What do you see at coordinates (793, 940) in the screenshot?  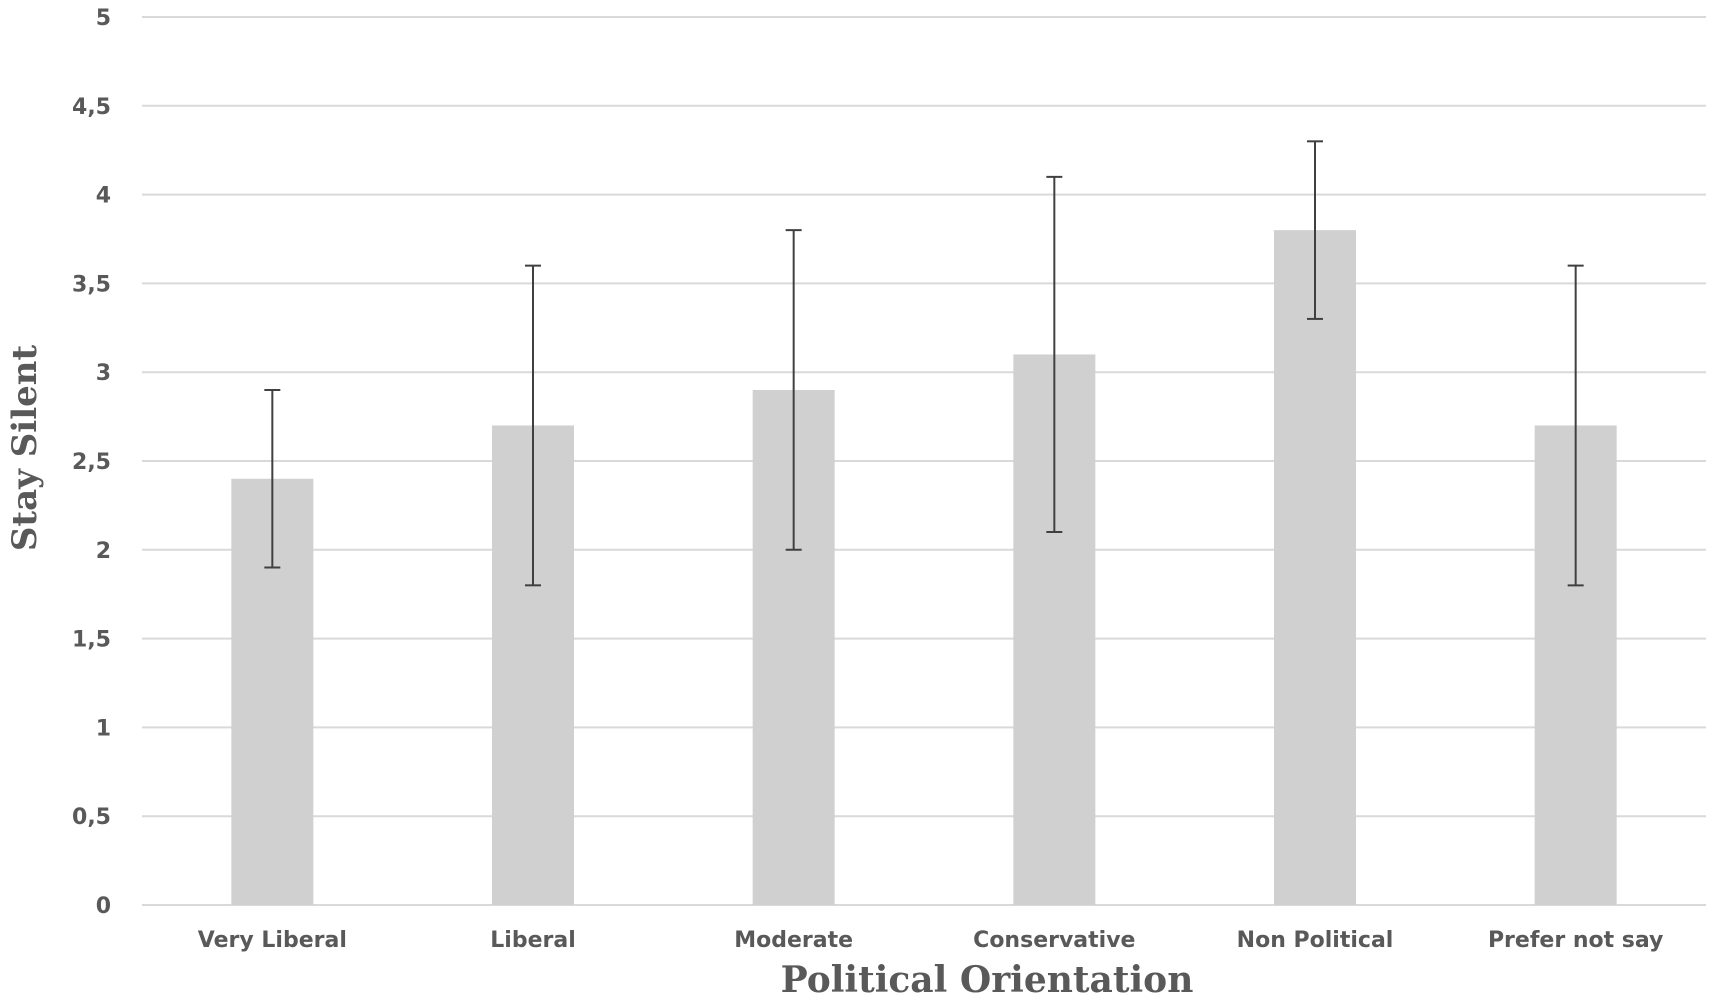 I see `x-tick-label: Moderate` at bounding box center [793, 940].